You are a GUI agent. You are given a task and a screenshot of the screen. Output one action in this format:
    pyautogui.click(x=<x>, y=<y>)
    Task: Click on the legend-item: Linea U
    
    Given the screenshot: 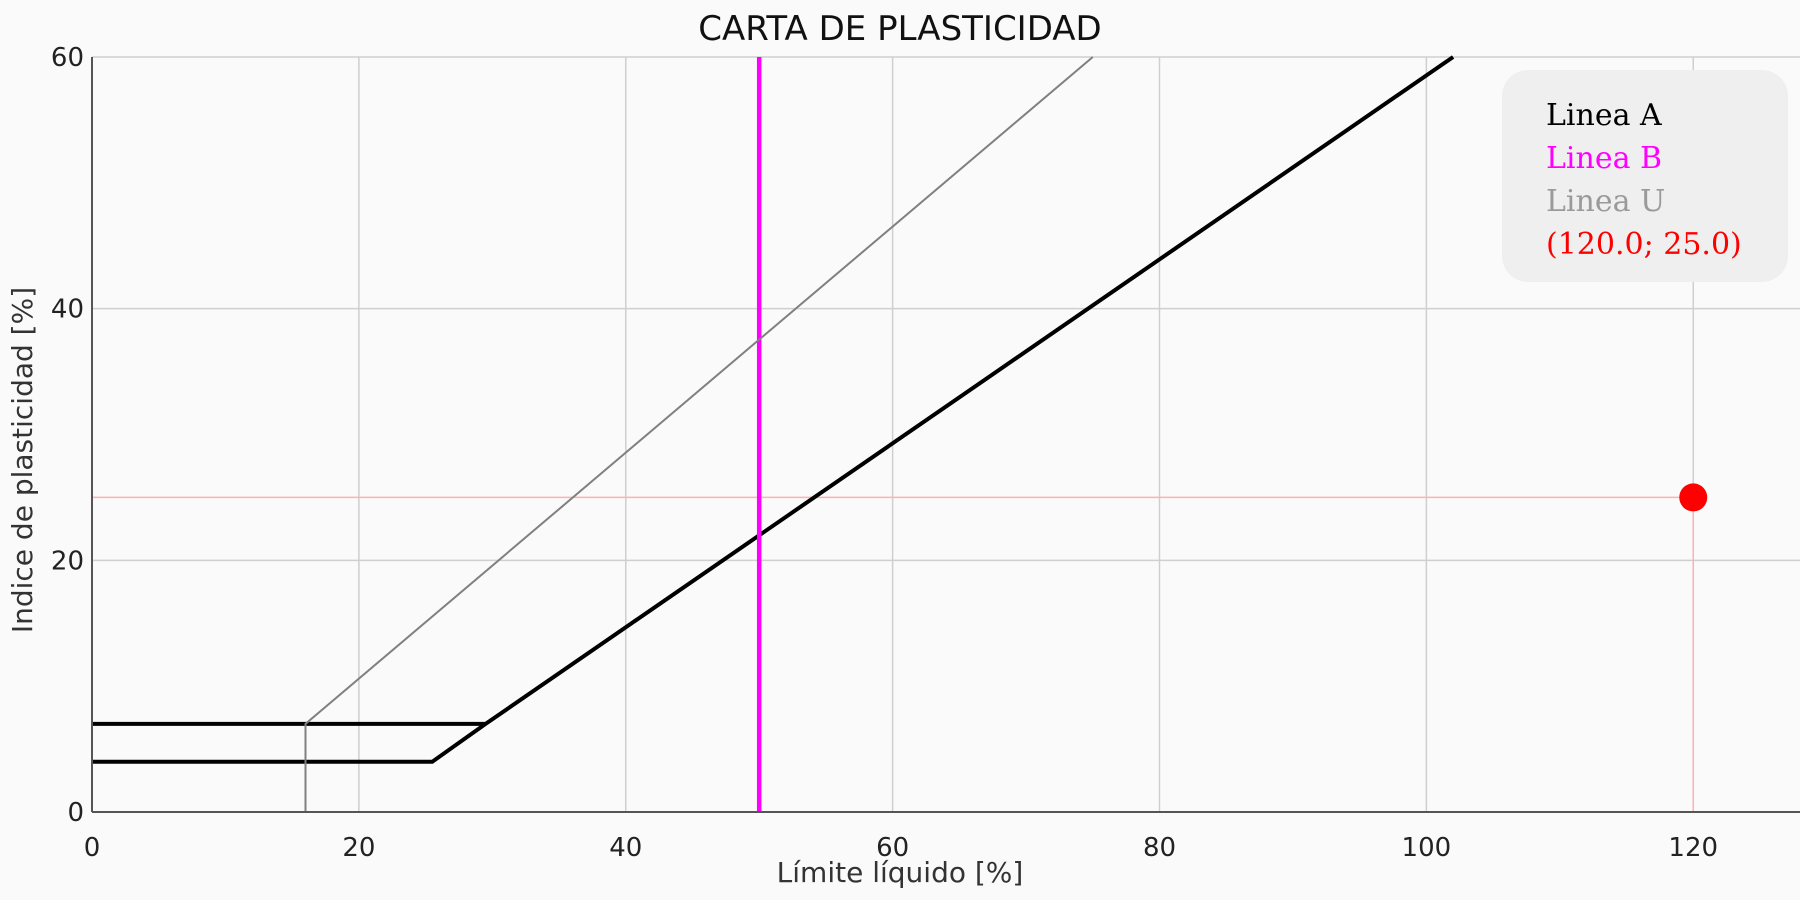 What is the action you would take?
    pyautogui.click(x=1605, y=201)
    